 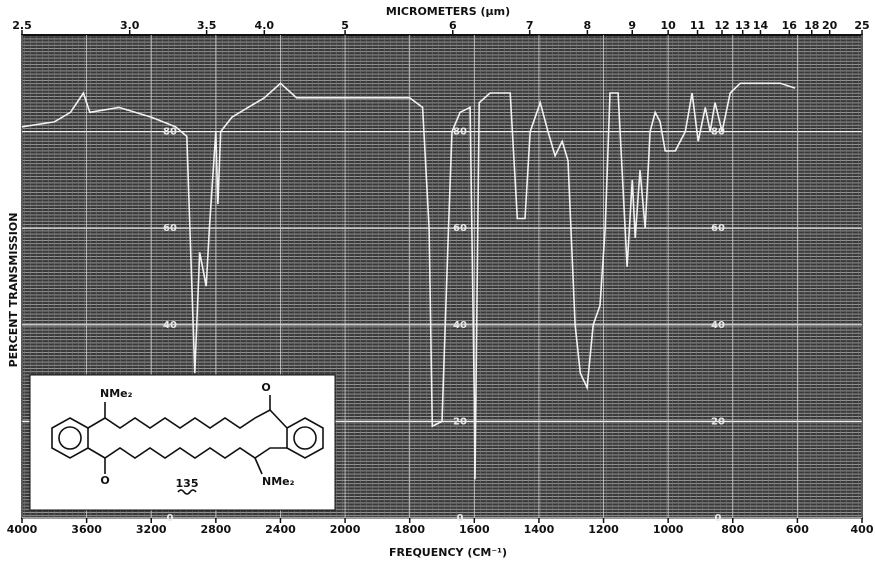 I want to click on x-tick-label: 1400, so click(x=539, y=529).